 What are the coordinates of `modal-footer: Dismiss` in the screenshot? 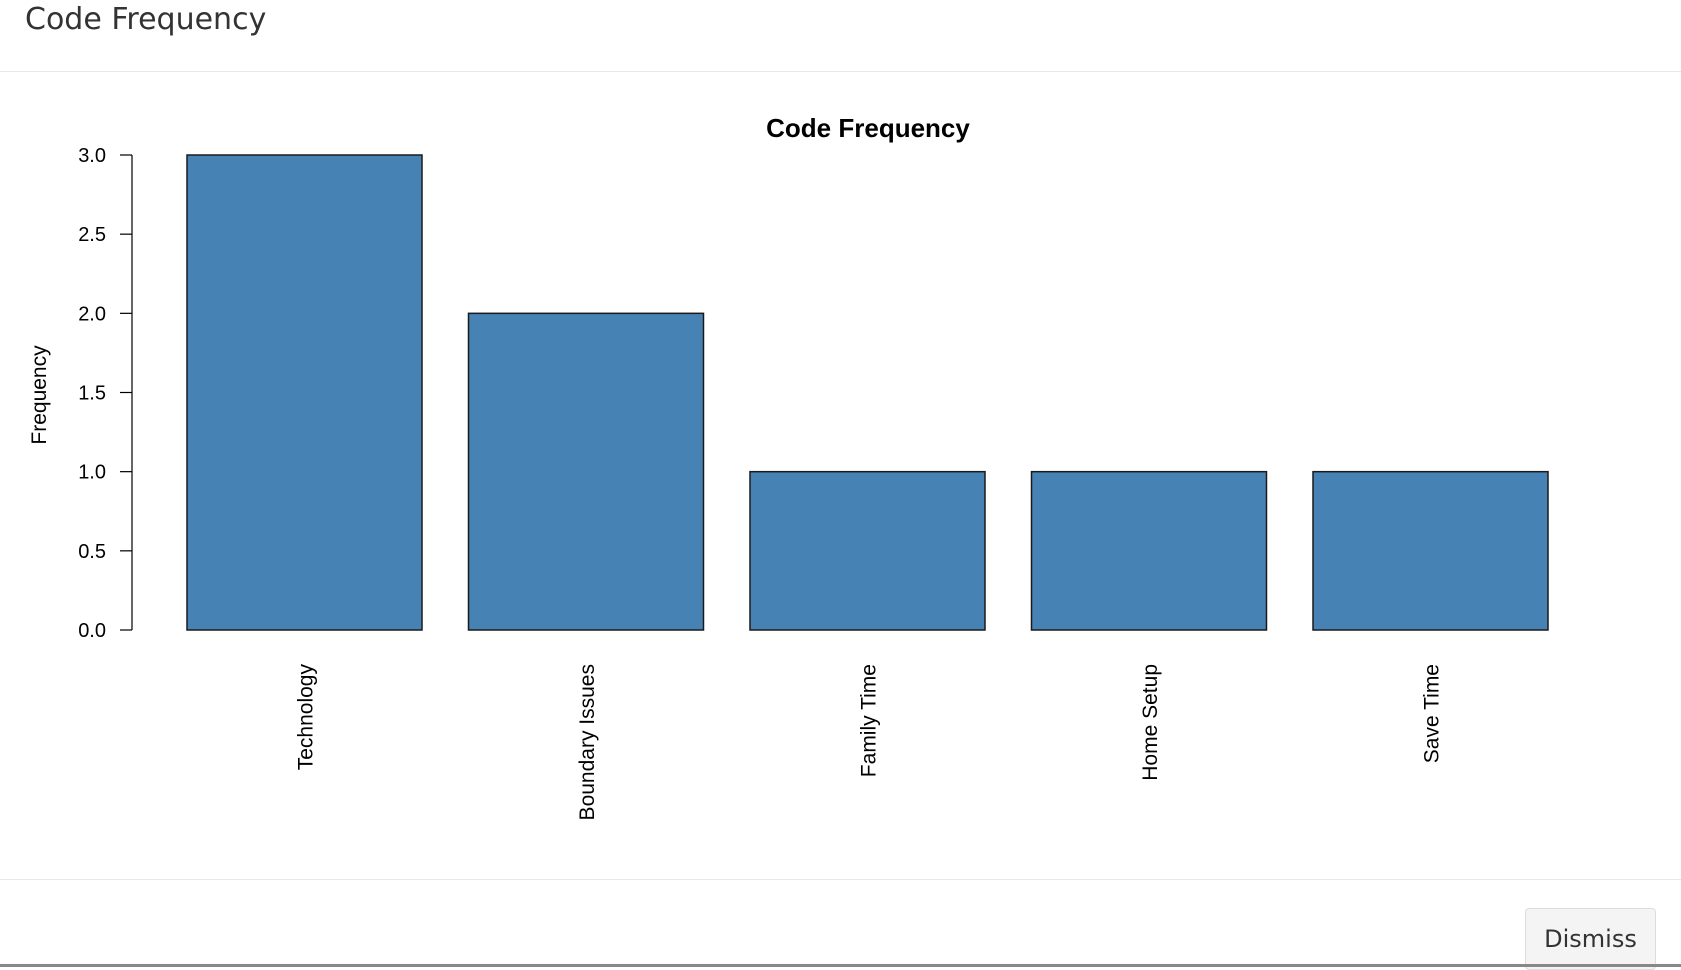 It's located at (840, 924).